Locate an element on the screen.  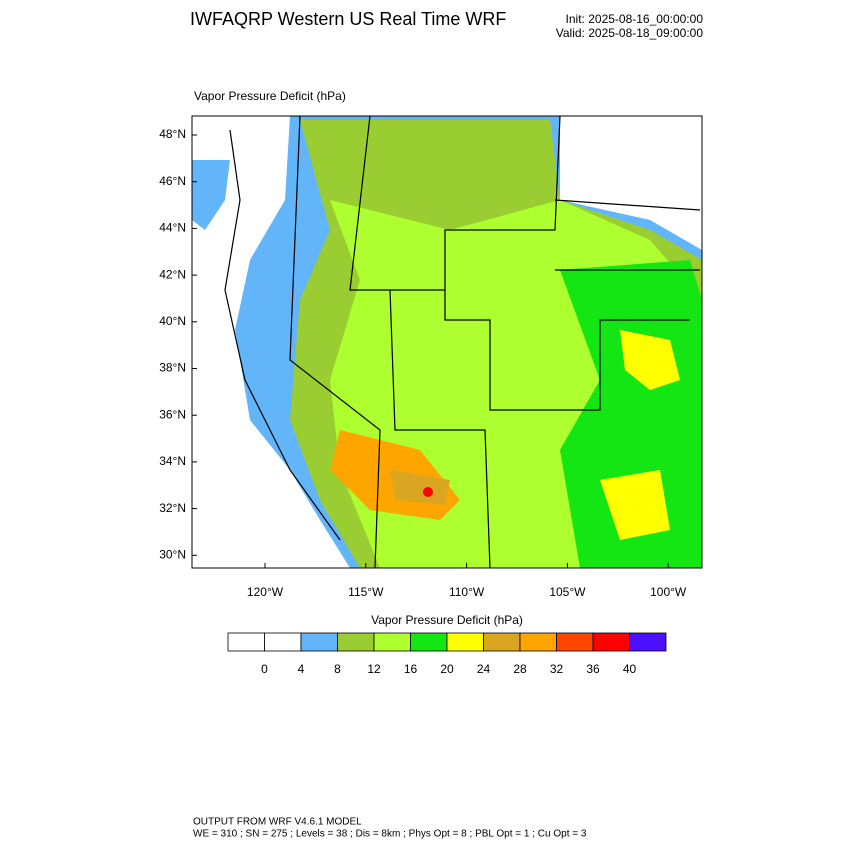
colorbar-label: 12 is located at coordinates (374, 669).